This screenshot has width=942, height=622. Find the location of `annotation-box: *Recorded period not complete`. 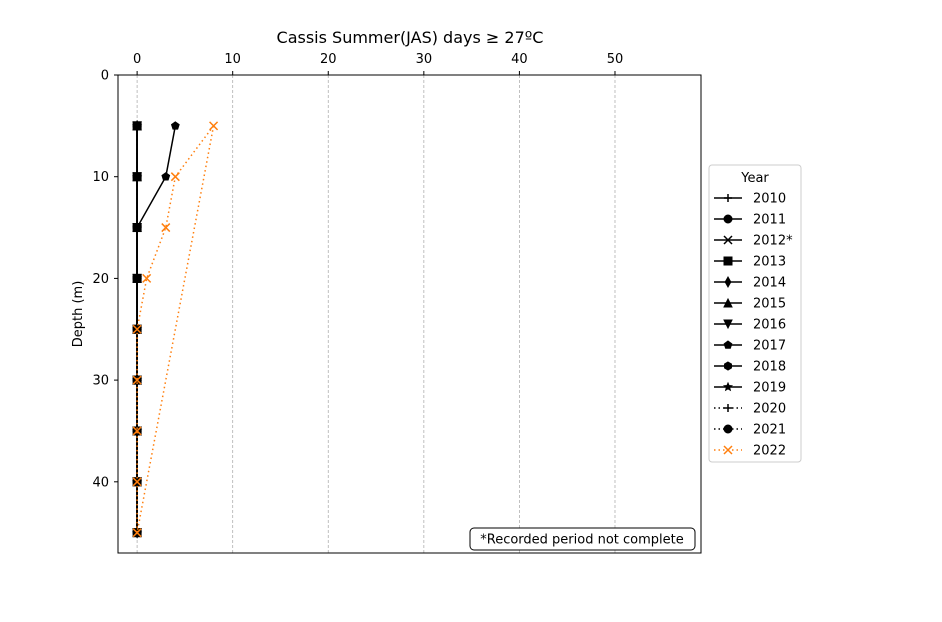

annotation-box: *Recorded period not complete is located at coordinates (582, 539).